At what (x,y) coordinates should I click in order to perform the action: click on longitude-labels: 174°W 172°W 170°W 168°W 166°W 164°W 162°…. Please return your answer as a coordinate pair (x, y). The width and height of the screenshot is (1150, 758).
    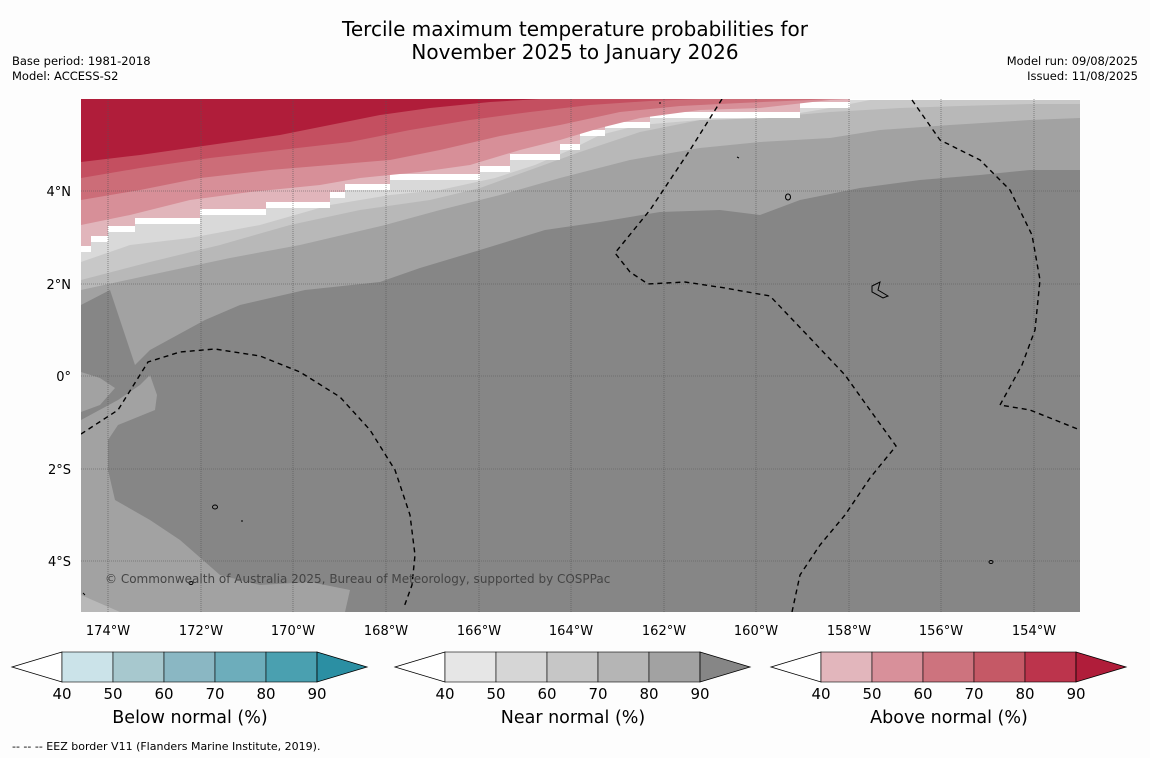
    Looking at the image, I should click on (571, 631).